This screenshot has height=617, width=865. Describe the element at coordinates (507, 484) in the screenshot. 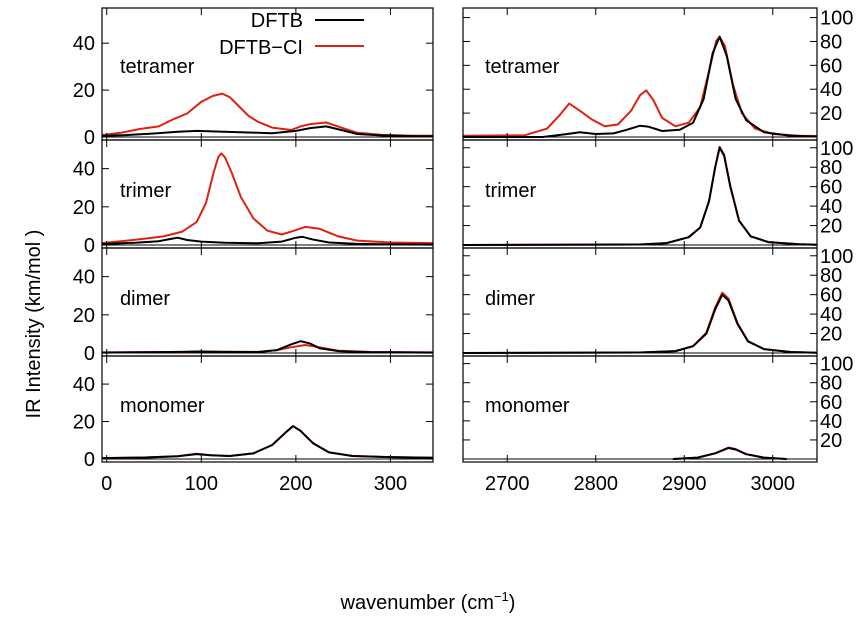

I see `x-tick-label: 2700` at that location.